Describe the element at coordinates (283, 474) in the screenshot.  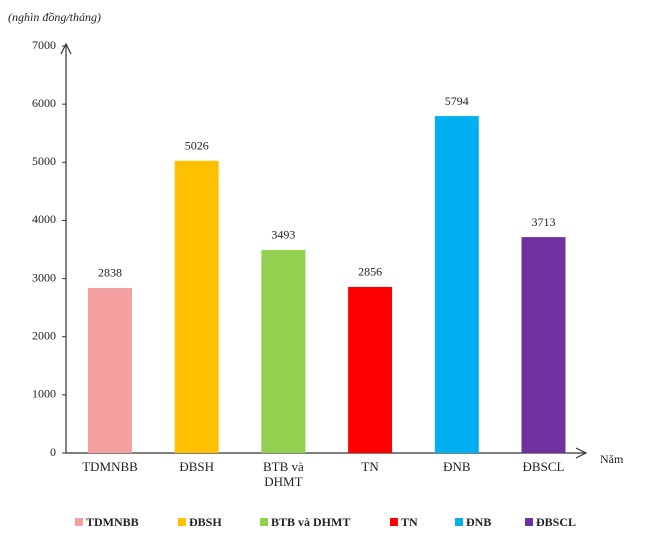
I see `x-tick-label: BTB và DHMT` at that location.